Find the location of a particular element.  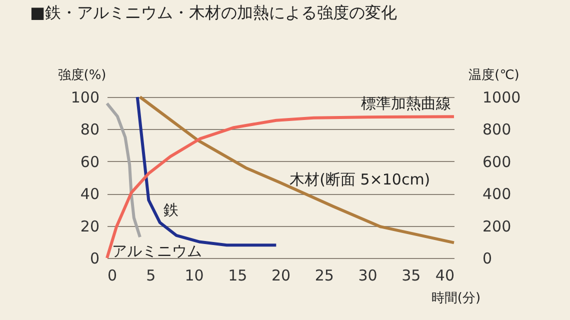

y-tick-label: 60 is located at coordinates (90, 161).